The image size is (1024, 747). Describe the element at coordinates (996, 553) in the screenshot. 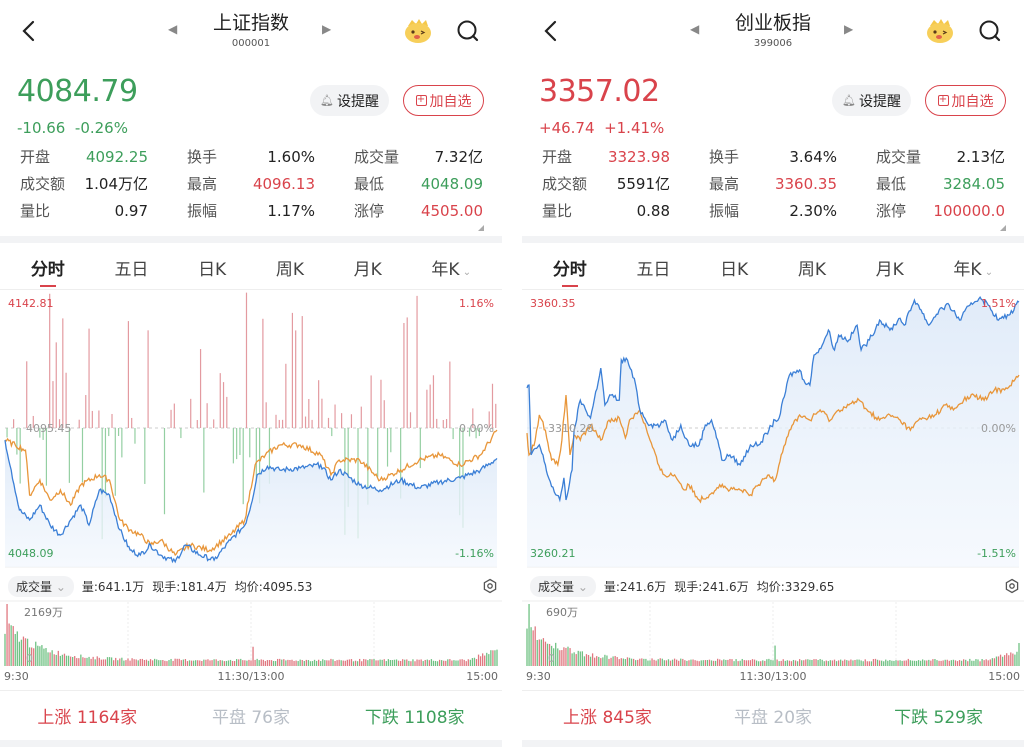

I see `min-pct-label: -1.51%` at that location.